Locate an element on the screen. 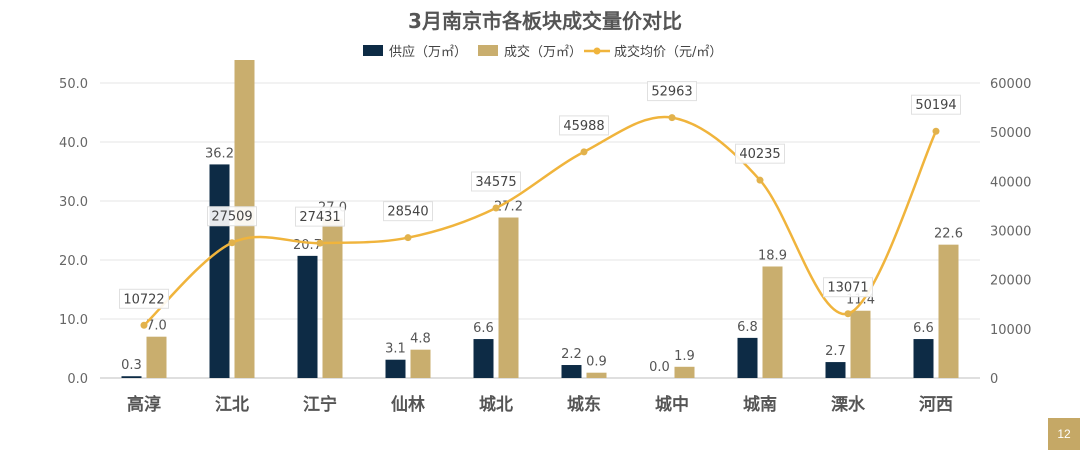  y-left-tick-label: 40.0 is located at coordinates (73, 143).